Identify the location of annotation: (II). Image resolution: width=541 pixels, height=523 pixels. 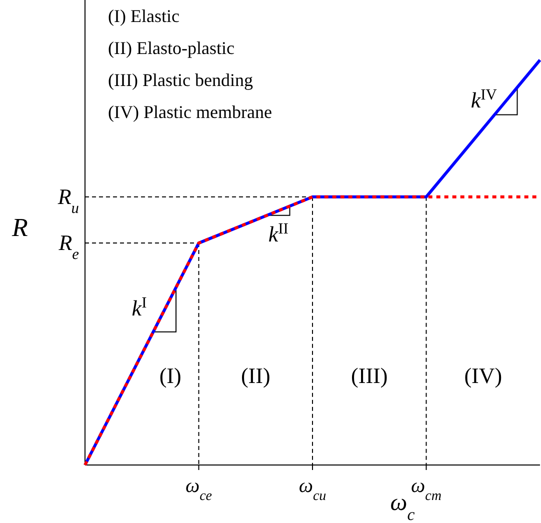
(255, 375).